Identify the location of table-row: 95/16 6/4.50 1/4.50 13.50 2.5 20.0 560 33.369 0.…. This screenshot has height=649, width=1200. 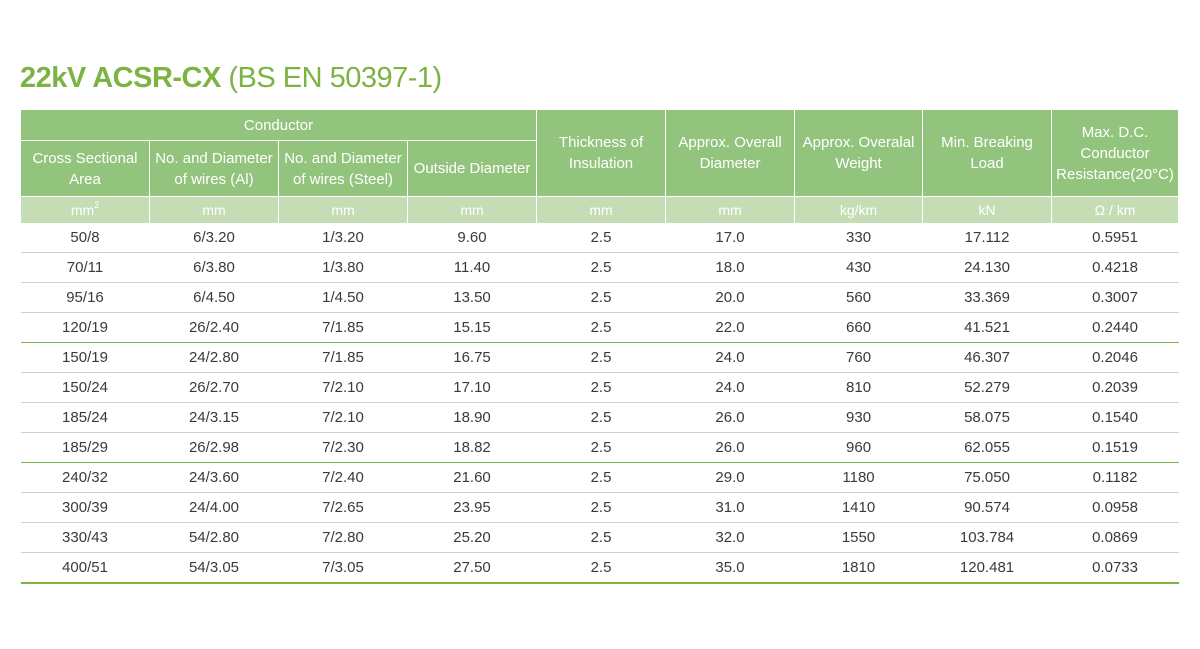
(599, 297).